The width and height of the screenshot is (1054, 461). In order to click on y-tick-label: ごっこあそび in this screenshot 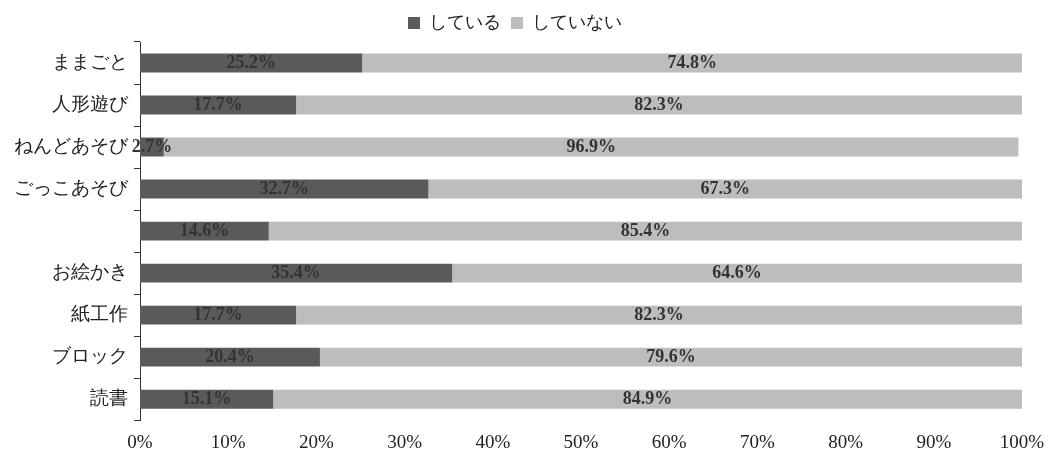, I will do `click(71, 188)`.